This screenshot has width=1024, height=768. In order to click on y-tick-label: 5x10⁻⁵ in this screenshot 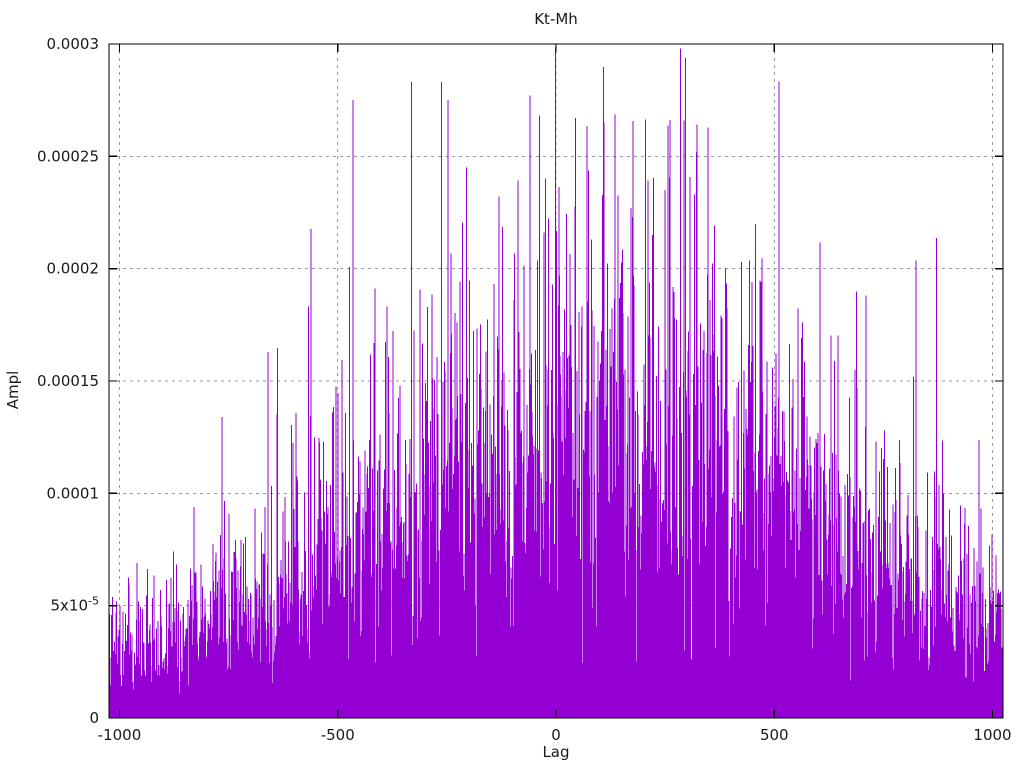, I will do `click(75, 605)`.